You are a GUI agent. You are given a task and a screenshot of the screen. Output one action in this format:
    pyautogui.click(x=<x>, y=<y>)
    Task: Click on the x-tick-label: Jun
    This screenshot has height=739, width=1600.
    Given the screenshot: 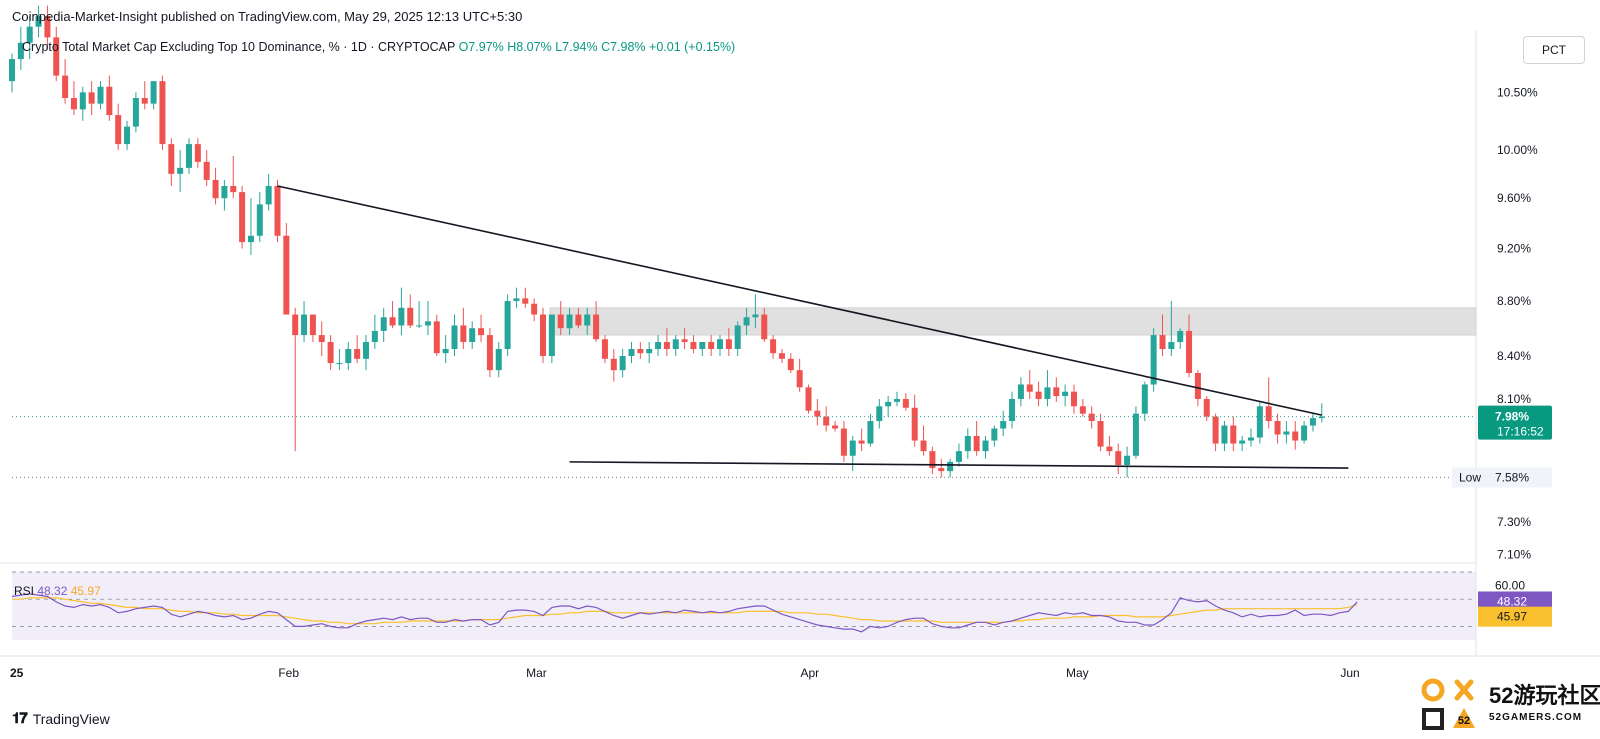 What is the action you would take?
    pyautogui.click(x=1349, y=673)
    